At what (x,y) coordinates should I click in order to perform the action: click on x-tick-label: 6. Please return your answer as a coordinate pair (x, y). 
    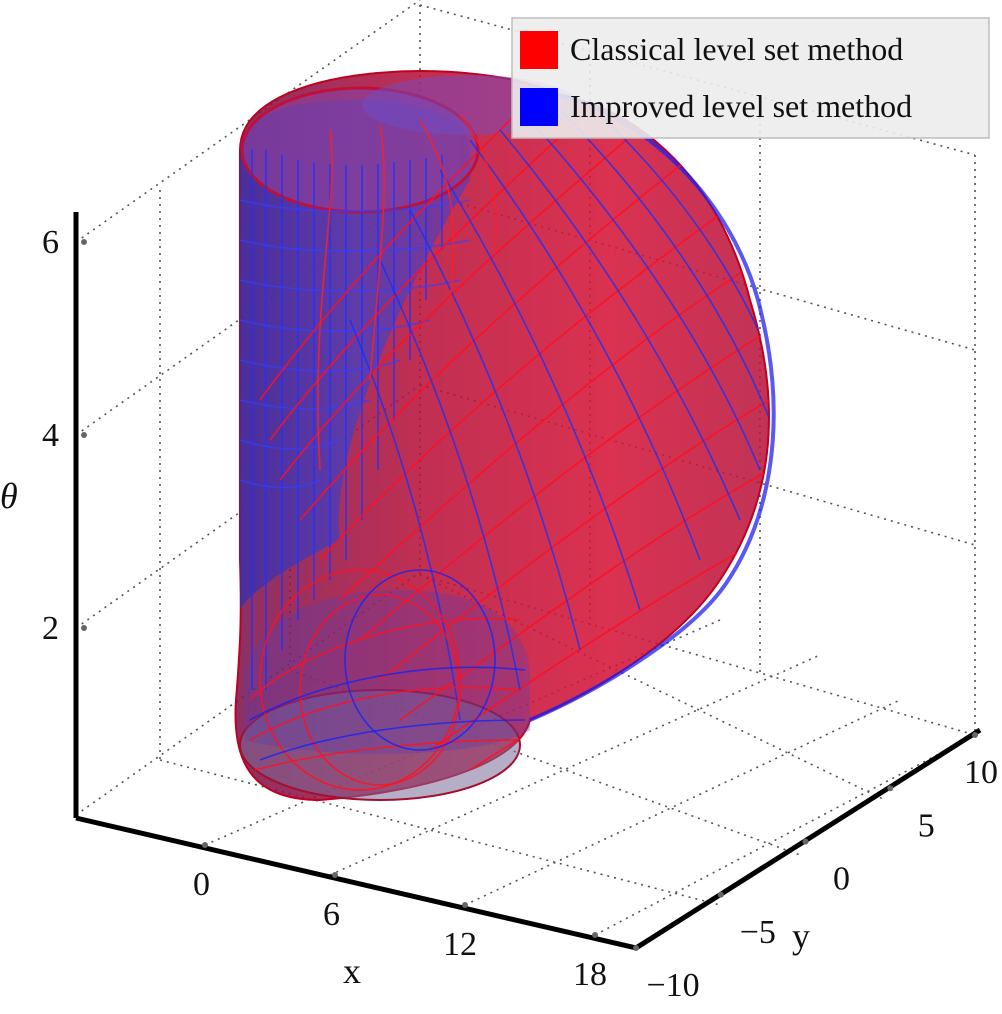
    Looking at the image, I should click on (331, 914).